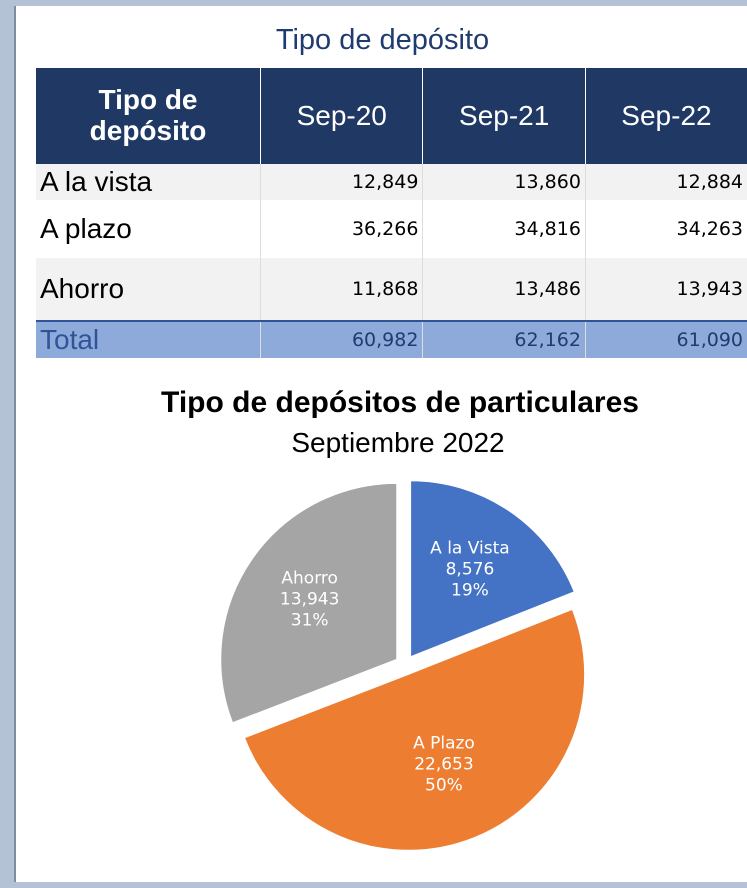 Image resolution: width=747 pixels, height=888 pixels. I want to click on table-cell: 60,982, so click(341, 339).